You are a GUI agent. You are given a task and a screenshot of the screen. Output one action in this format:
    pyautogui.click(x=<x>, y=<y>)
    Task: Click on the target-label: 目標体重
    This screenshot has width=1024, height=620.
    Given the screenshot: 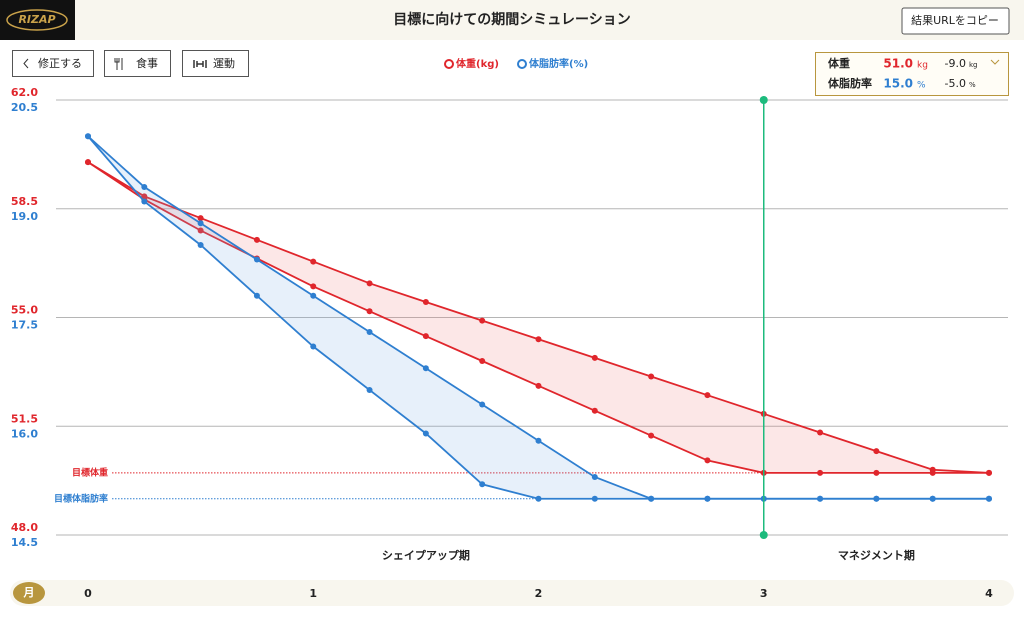 What is the action you would take?
    pyautogui.click(x=90, y=472)
    